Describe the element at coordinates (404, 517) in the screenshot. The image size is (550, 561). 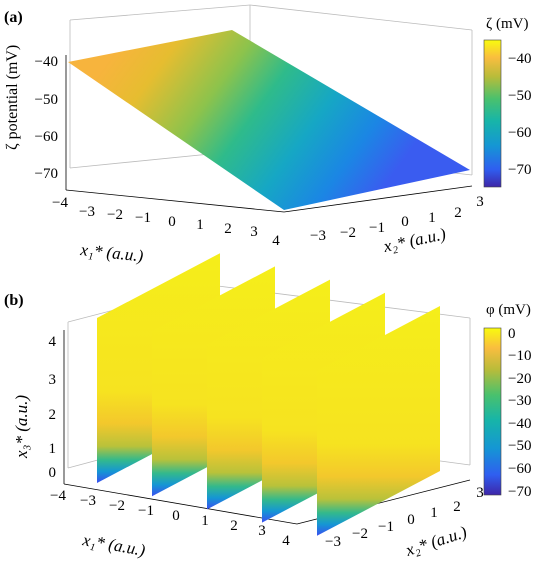
I see `panel-b-y-ticks: −3 −2 −1 0 1 2 3` at that location.